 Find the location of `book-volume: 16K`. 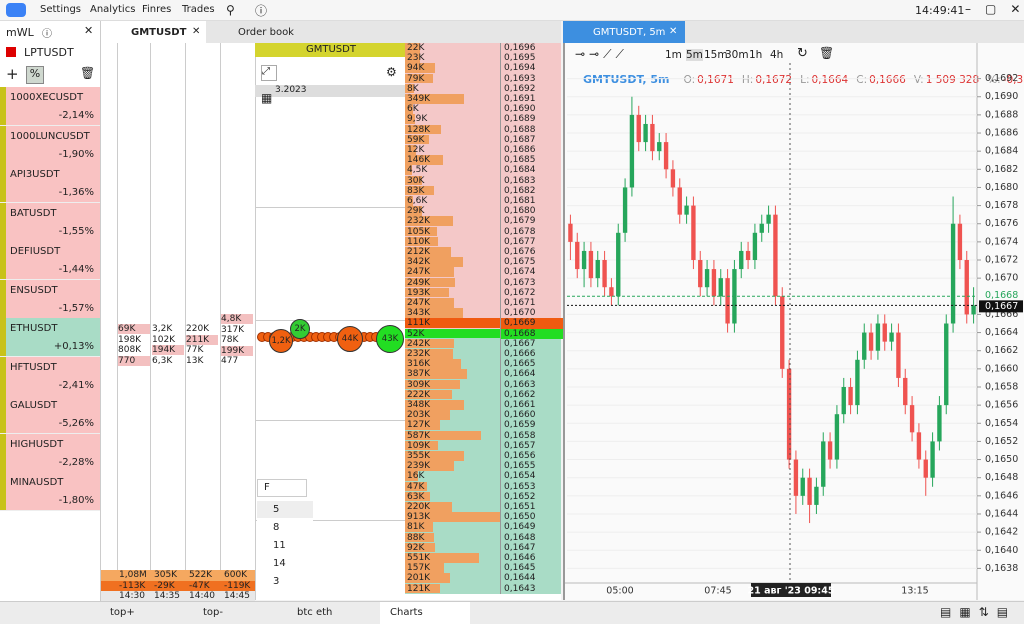

book-volume: 16K is located at coordinates (416, 476).